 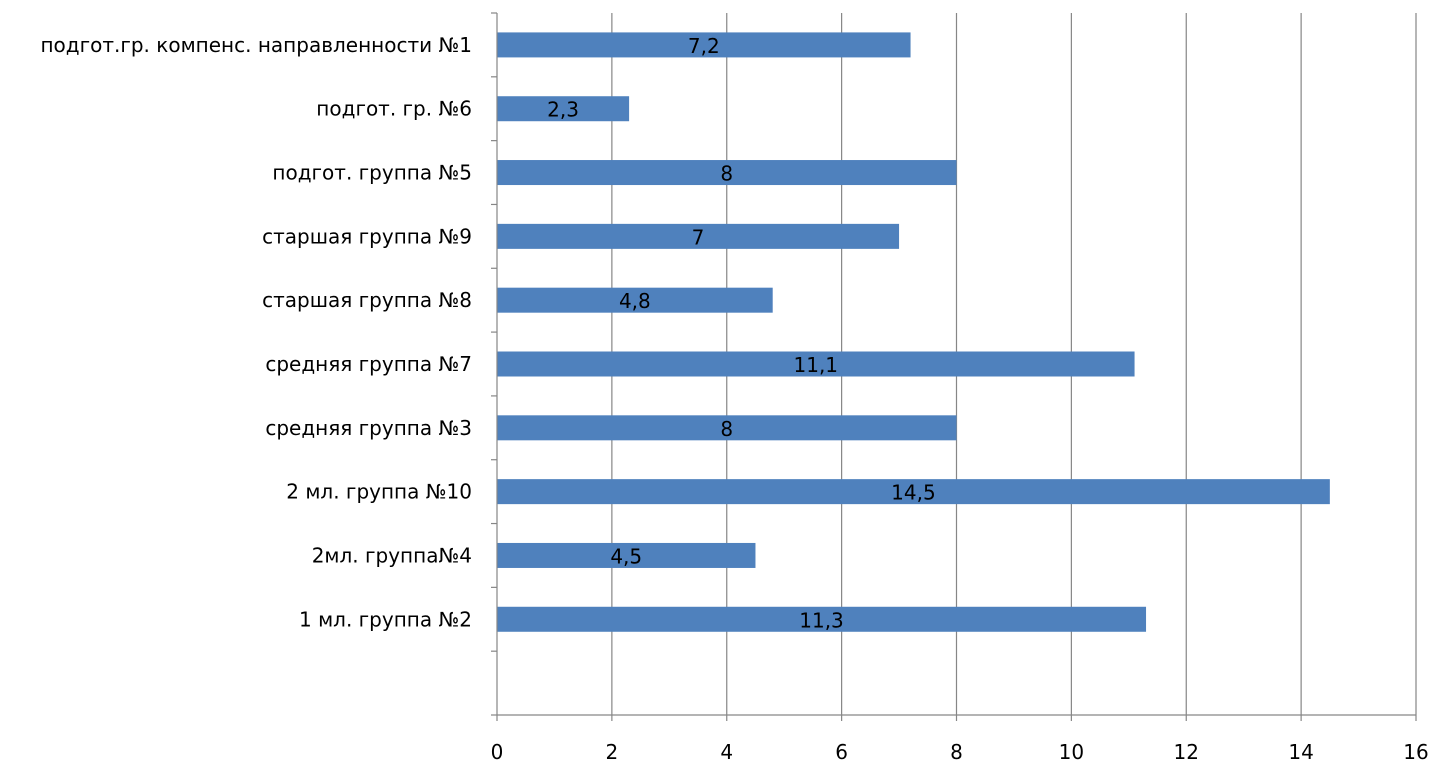 What do you see at coordinates (368, 428) in the screenshot?
I see `category-label: средняя группа №3` at bounding box center [368, 428].